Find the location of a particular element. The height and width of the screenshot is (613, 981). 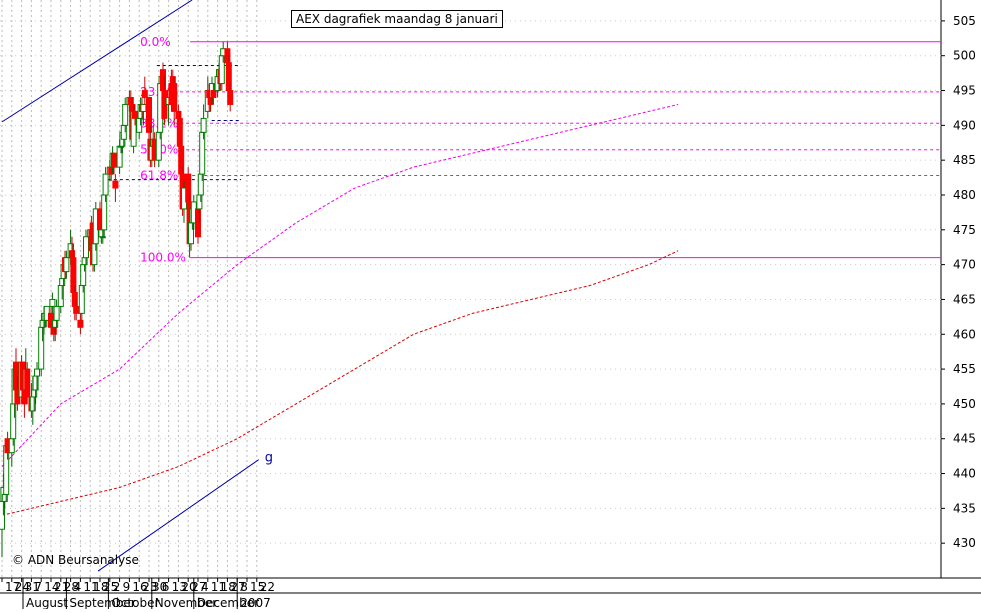

y-tick-label: 480 is located at coordinates (964, 195).